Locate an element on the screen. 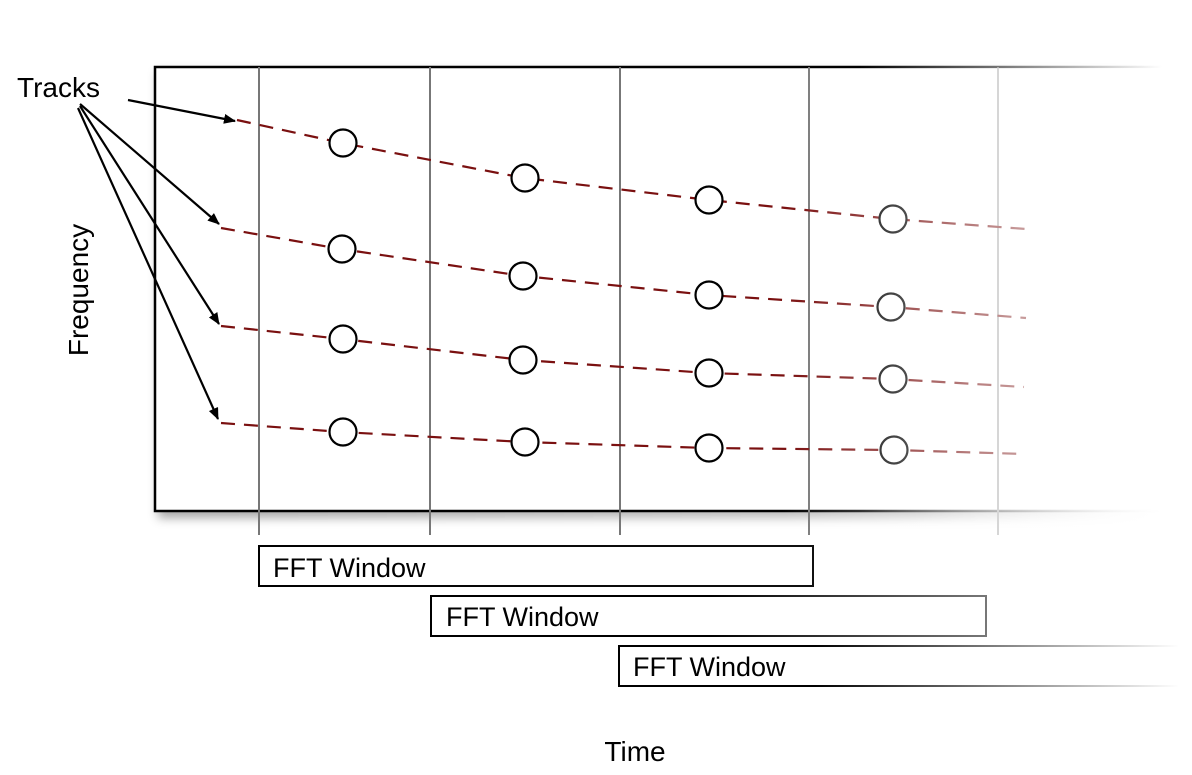  track-arrows is located at coordinates (156, 259).